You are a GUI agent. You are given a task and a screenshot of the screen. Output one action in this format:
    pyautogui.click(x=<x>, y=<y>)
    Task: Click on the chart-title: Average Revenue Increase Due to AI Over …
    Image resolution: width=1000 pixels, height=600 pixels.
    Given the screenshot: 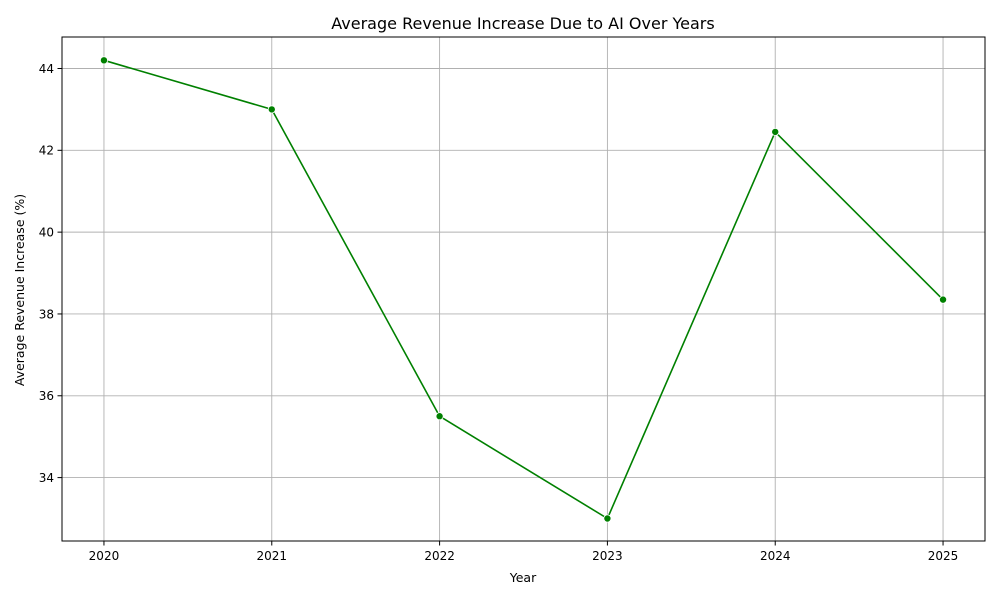 What is the action you would take?
    pyautogui.click(x=522, y=23)
    